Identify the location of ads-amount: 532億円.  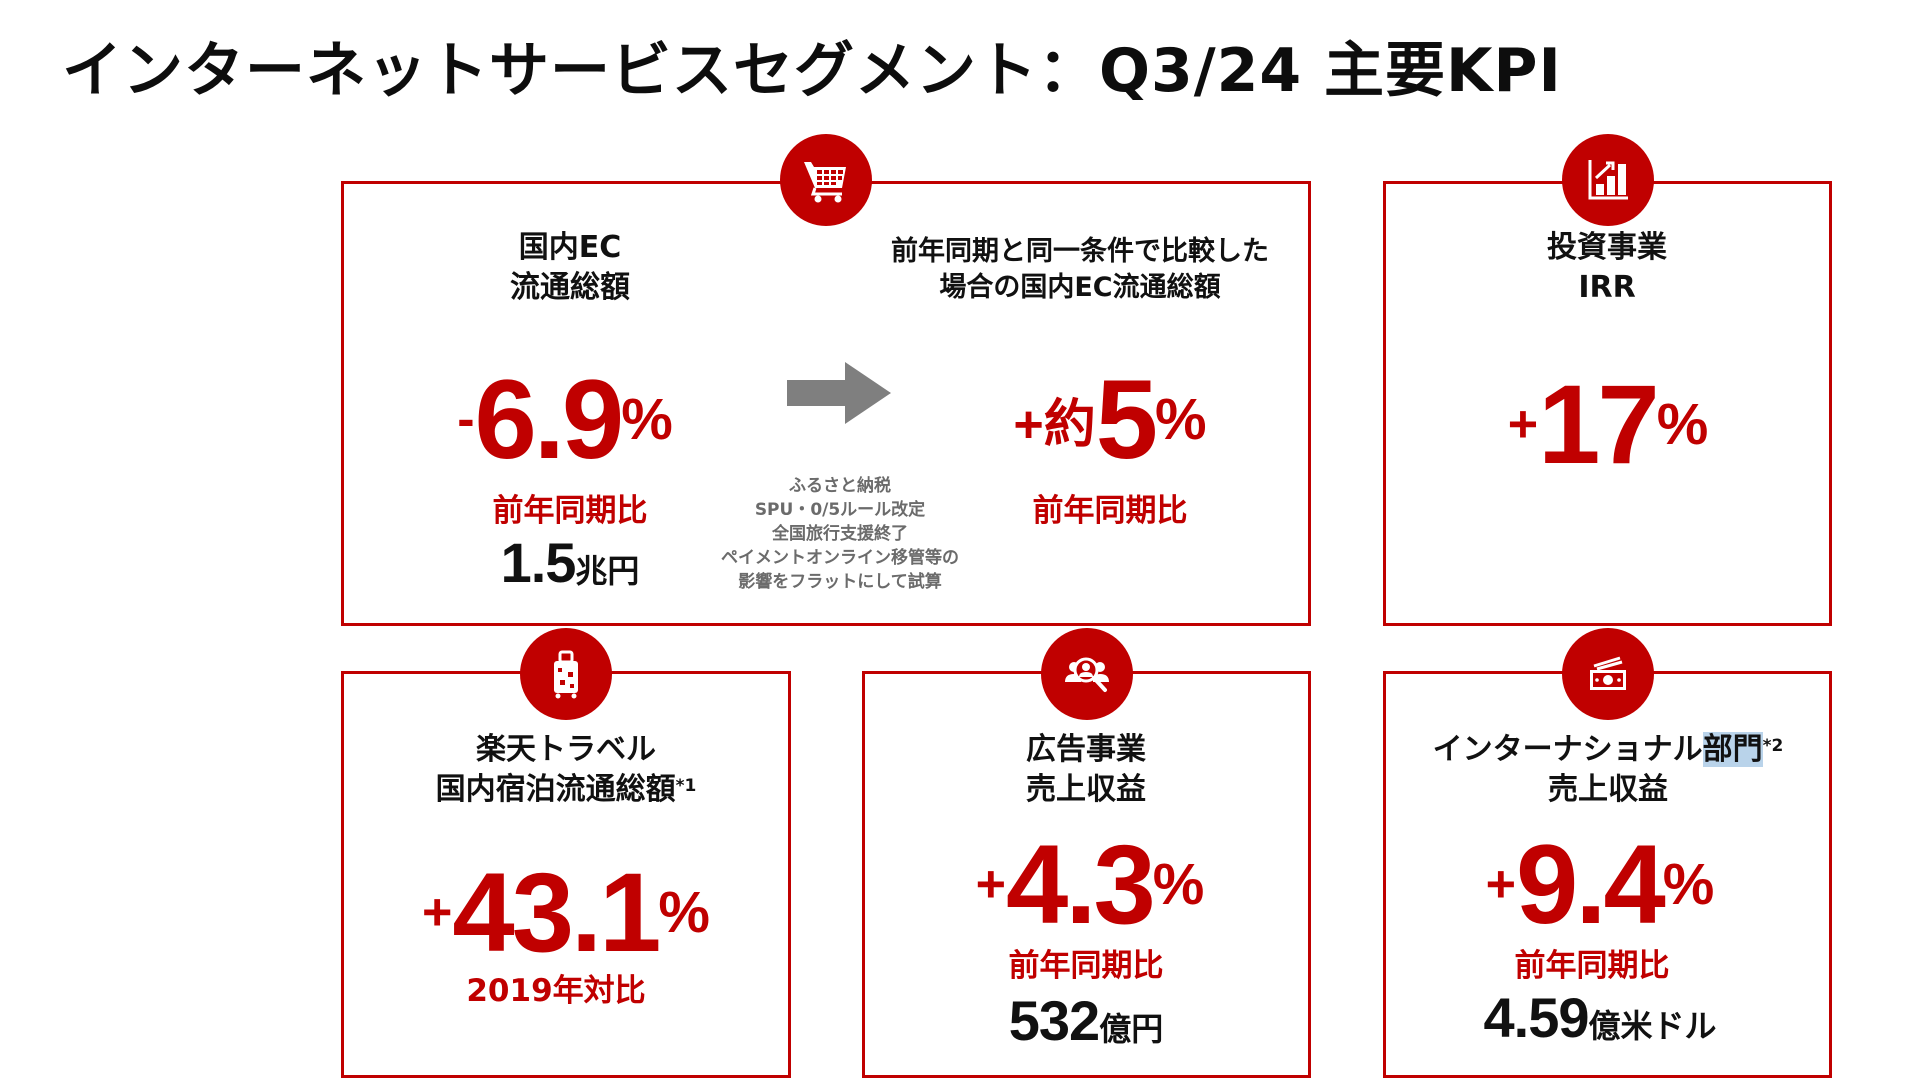
(1086, 1020).